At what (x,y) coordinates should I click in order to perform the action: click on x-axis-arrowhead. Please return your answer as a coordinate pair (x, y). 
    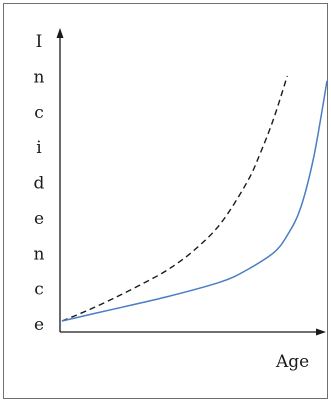
    Looking at the image, I should click on (321, 332).